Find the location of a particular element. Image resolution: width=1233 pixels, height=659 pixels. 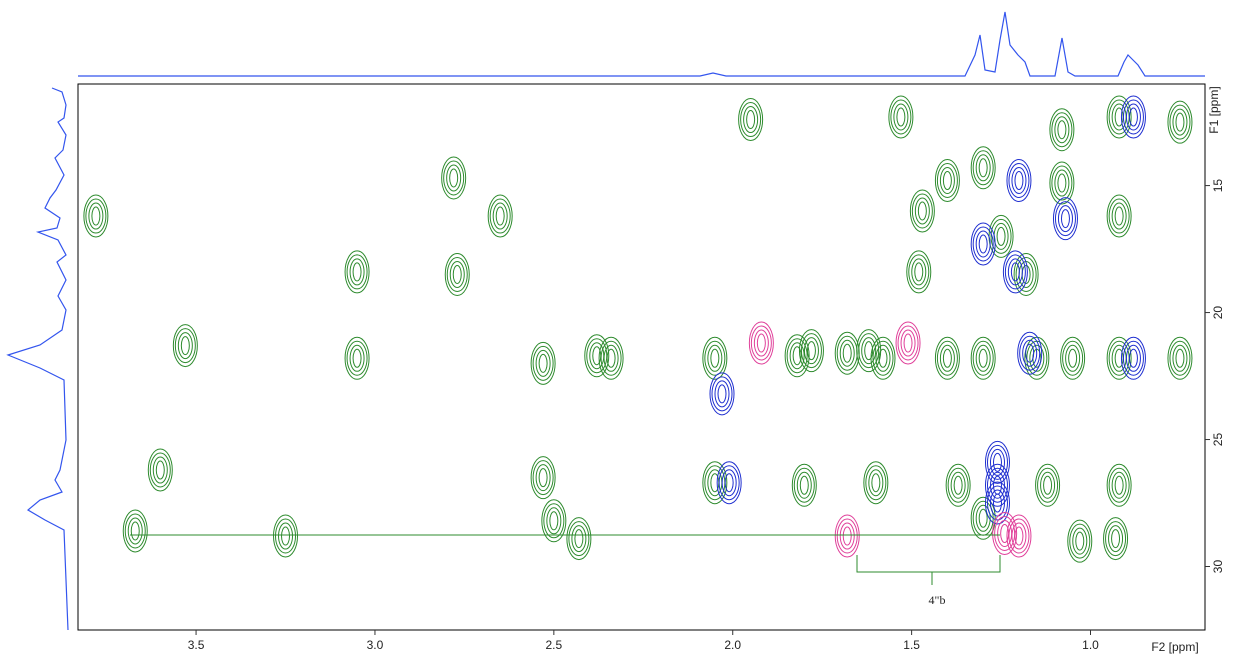

f1-projection is located at coordinates (37, 359).